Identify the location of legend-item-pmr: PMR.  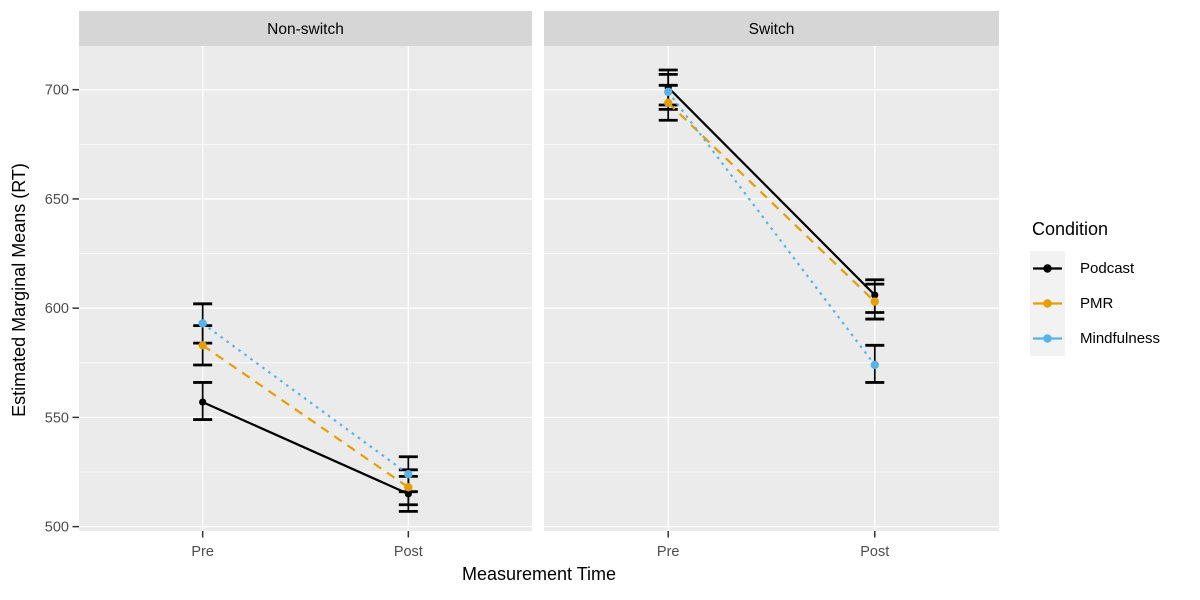
(1095, 303).